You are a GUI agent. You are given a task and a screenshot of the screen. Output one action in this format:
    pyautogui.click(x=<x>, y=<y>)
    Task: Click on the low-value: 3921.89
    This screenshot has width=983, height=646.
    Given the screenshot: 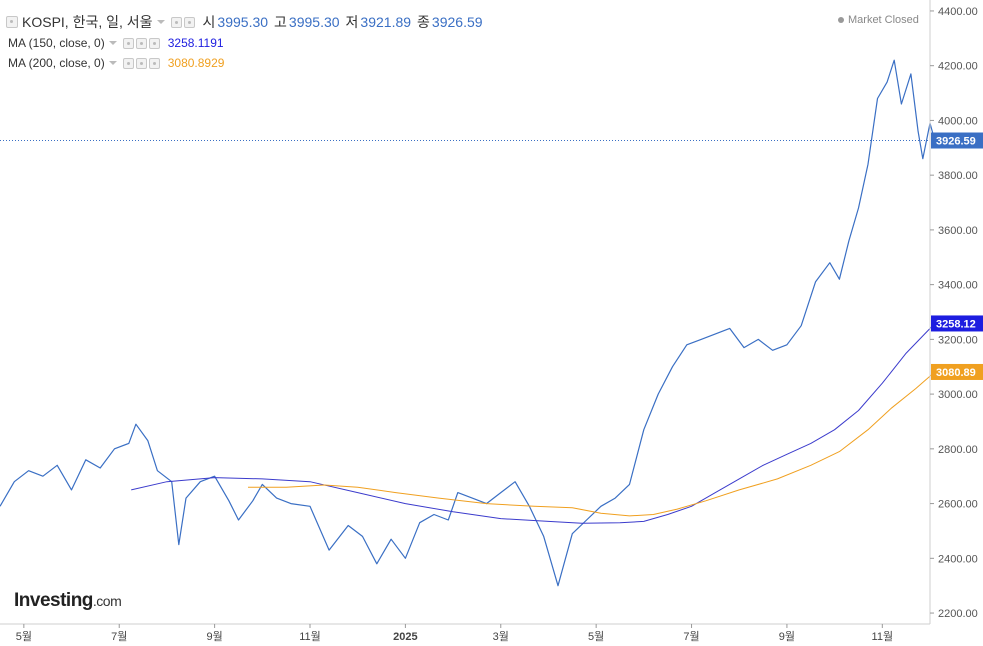 What is the action you would take?
    pyautogui.click(x=386, y=22)
    